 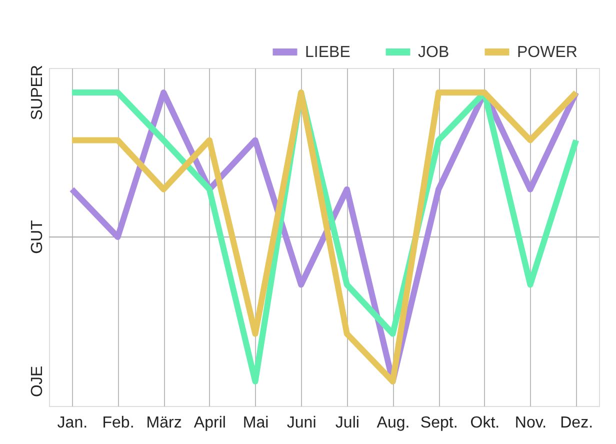 I want to click on text: OJE, so click(x=37, y=382).